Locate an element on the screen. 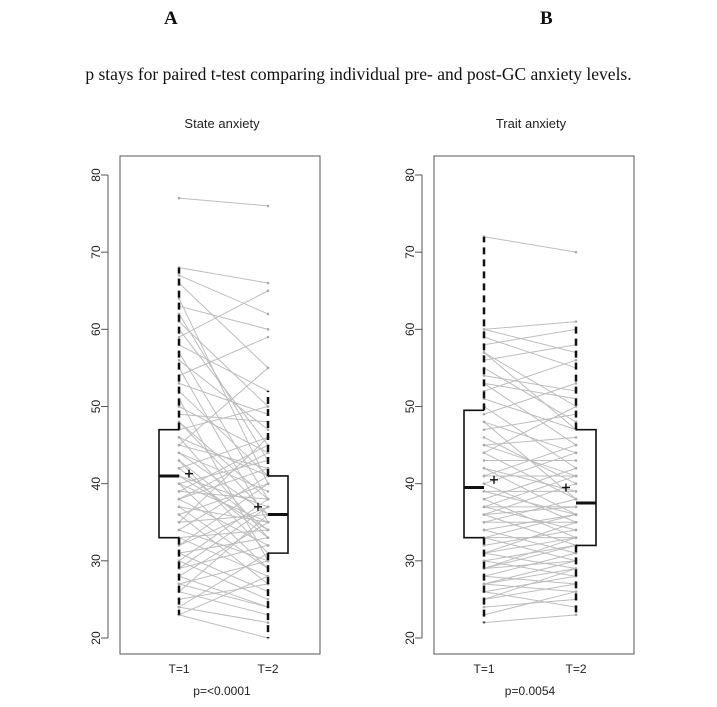 This screenshot has height=707, width=717. state-y-tick-label: 70 is located at coordinates (96, 252).